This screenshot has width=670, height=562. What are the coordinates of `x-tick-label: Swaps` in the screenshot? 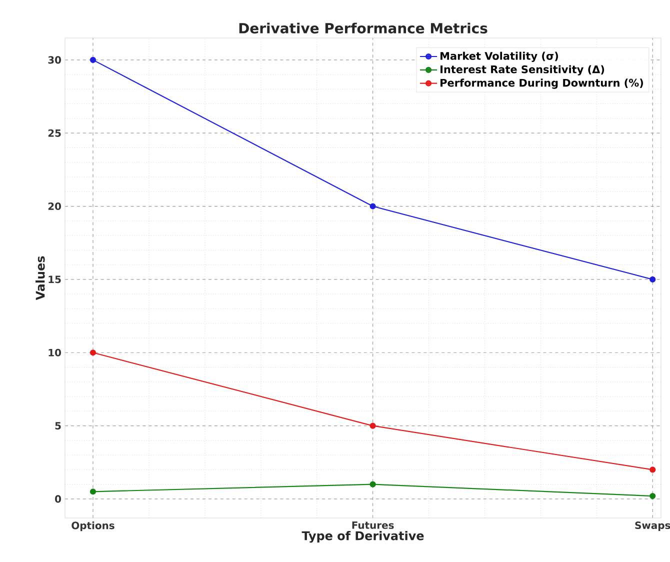 It's located at (652, 526).